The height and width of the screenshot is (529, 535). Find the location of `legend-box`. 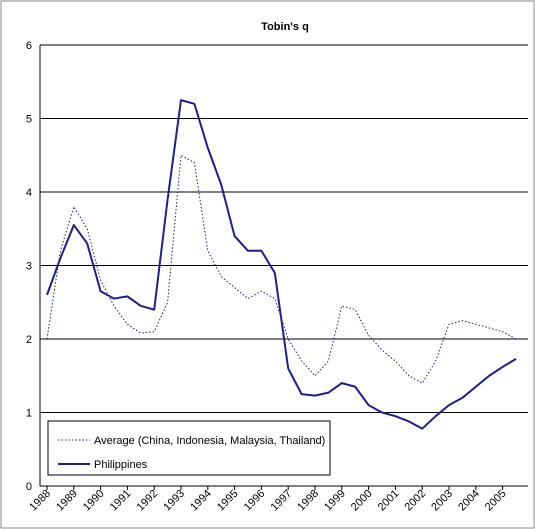

legend-box is located at coordinates (189, 448).